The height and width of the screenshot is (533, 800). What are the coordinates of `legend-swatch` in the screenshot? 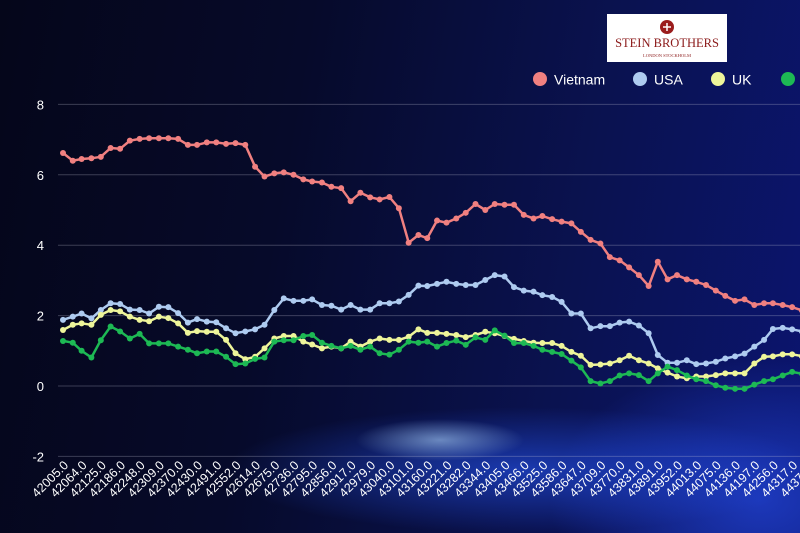 It's located at (540, 79).